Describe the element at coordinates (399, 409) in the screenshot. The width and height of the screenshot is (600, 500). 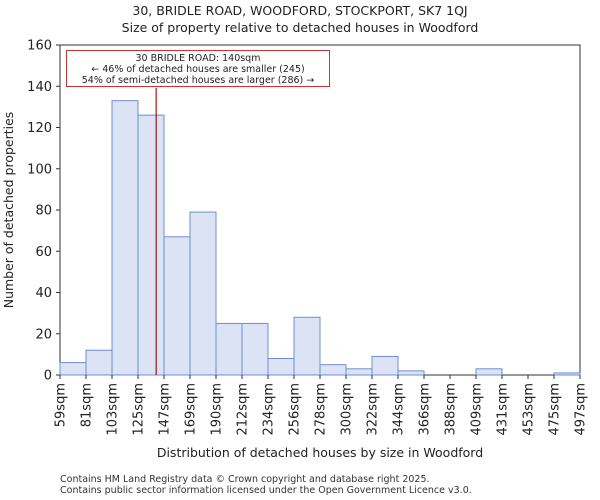
I see `x-tick-label: 344sqm` at that location.